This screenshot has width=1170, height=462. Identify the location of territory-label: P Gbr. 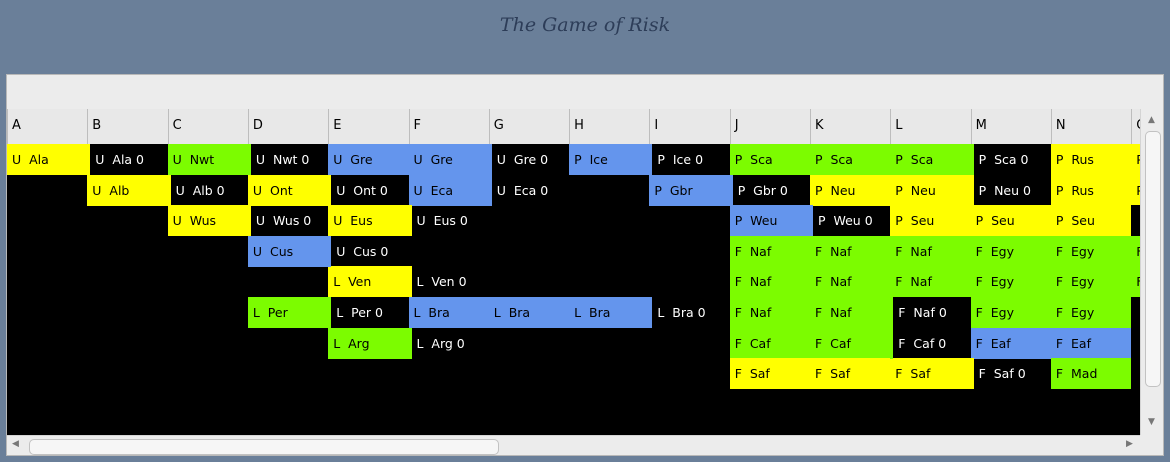
(673, 190).